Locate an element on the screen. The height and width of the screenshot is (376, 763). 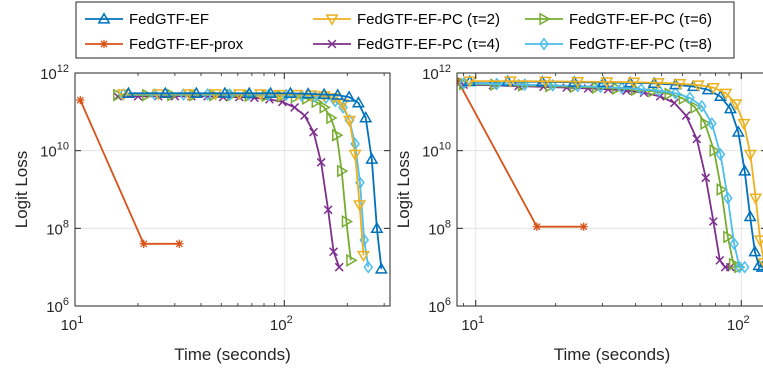
legend-label: FedGTF-EF-PC (τ=4) is located at coordinates (428, 44).